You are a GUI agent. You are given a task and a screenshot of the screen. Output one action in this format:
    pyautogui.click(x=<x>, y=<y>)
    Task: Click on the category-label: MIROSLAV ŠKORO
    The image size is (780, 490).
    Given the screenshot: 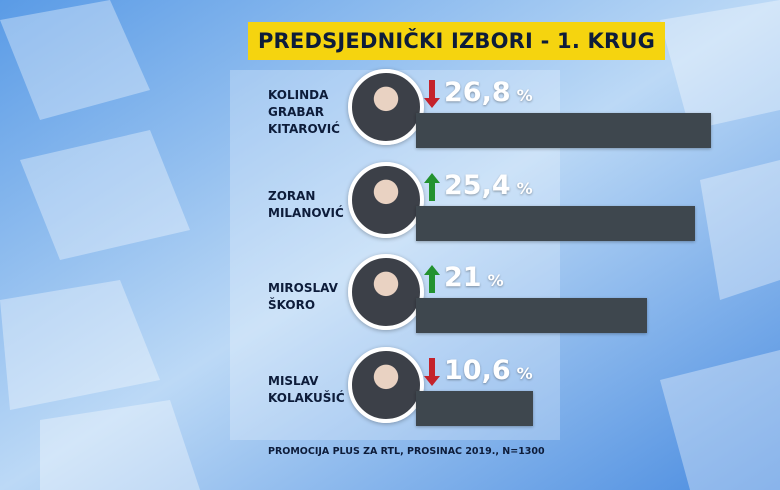 What is the action you would take?
    pyautogui.click(x=303, y=296)
    